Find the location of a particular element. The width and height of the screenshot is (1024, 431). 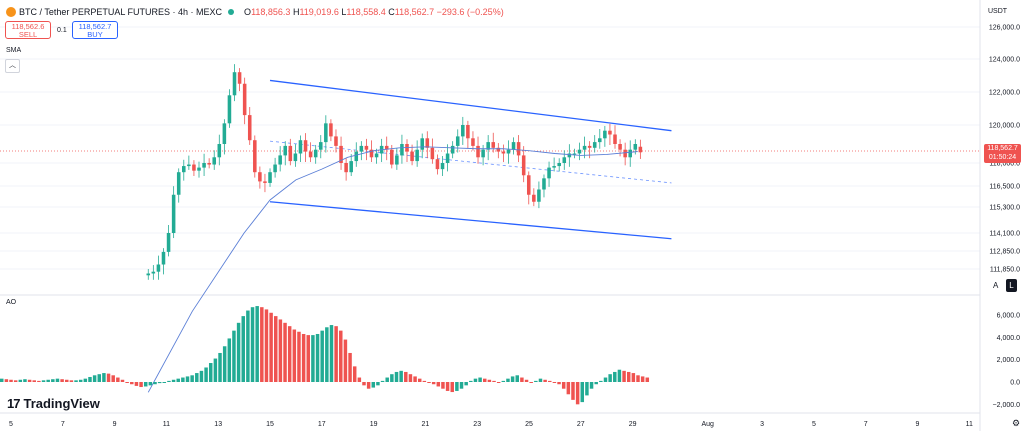

channel-mid-line is located at coordinates (470, 162).